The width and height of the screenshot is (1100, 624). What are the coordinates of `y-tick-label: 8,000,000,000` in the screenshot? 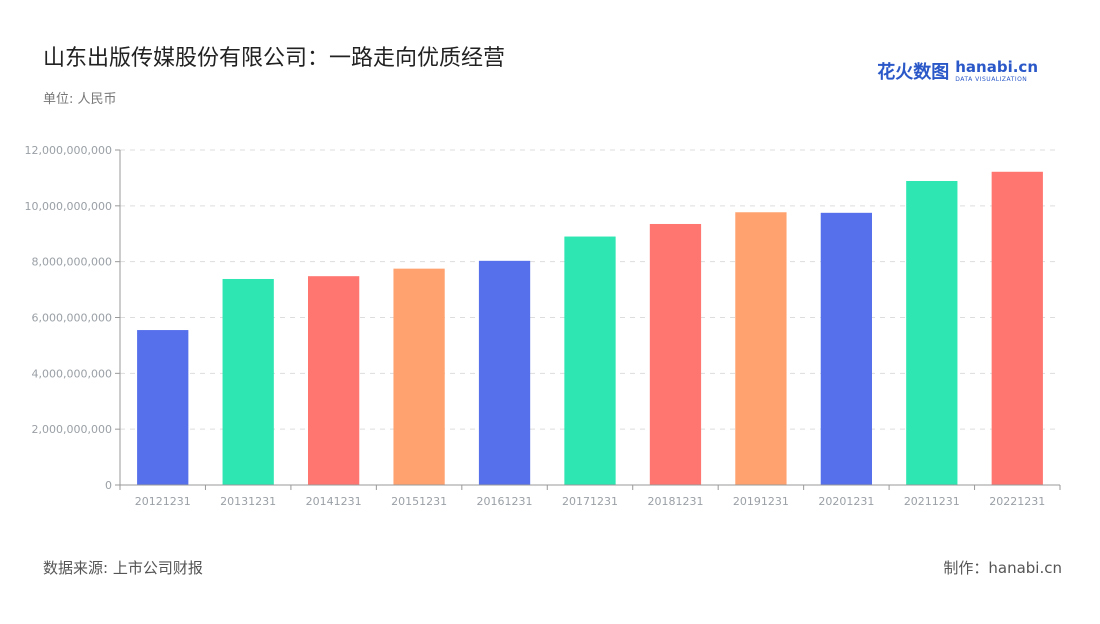 It's located at (72, 262).